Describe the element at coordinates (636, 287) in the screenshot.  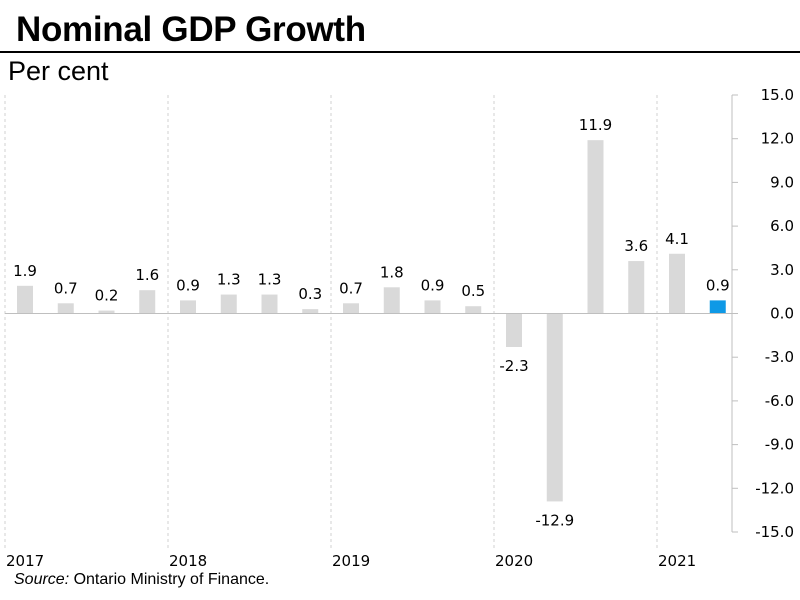
I see `bar-2020-q4` at that location.